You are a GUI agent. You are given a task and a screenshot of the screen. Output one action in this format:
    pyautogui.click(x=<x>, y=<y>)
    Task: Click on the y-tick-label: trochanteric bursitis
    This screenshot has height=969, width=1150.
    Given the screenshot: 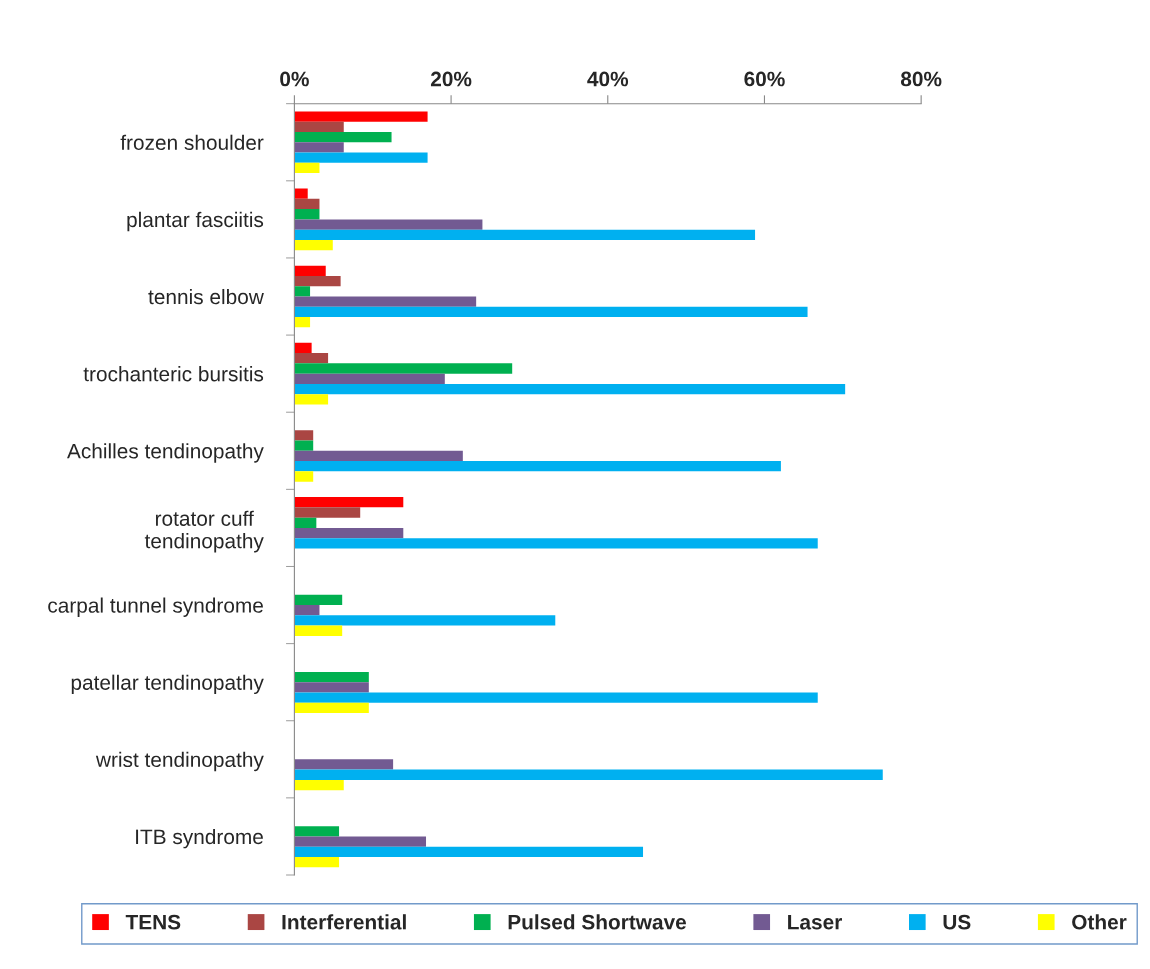 What is the action you would take?
    pyautogui.click(x=173, y=374)
    